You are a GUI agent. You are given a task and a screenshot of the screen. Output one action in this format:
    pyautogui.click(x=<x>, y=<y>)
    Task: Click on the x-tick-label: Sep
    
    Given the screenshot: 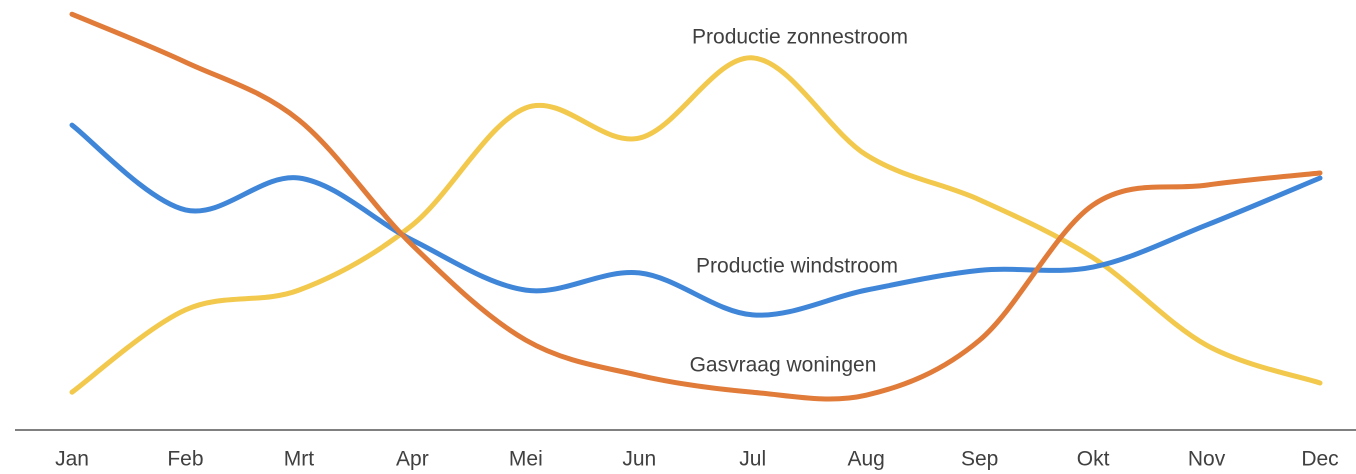 What is the action you would take?
    pyautogui.click(x=979, y=459)
    